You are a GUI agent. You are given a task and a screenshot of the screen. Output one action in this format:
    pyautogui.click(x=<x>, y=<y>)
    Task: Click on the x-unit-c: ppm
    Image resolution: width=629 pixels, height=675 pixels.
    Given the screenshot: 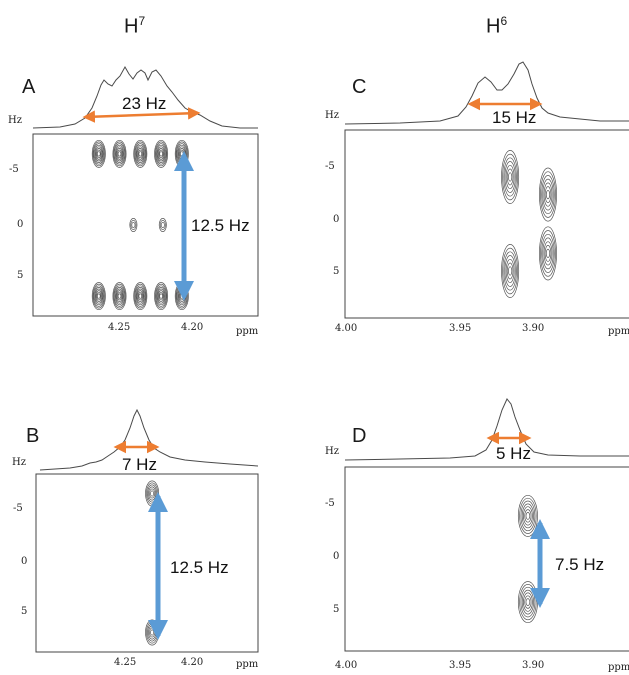 What is the action you would take?
    pyautogui.click(x=618, y=331)
    